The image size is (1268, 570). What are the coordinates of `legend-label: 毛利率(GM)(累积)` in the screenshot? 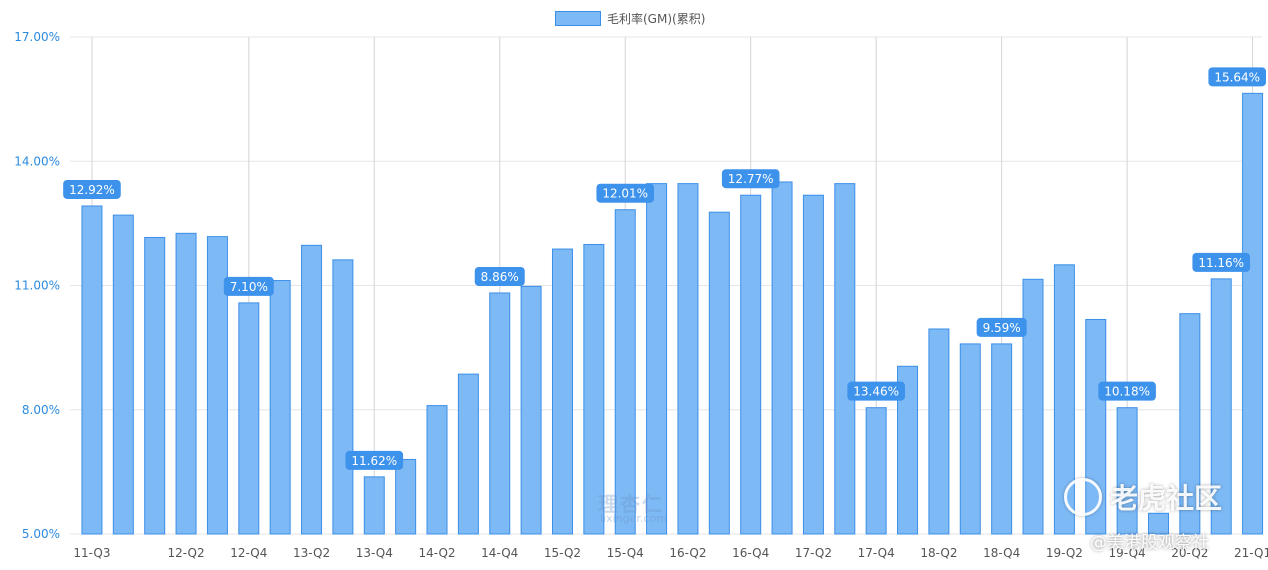 It's located at (656, 18).